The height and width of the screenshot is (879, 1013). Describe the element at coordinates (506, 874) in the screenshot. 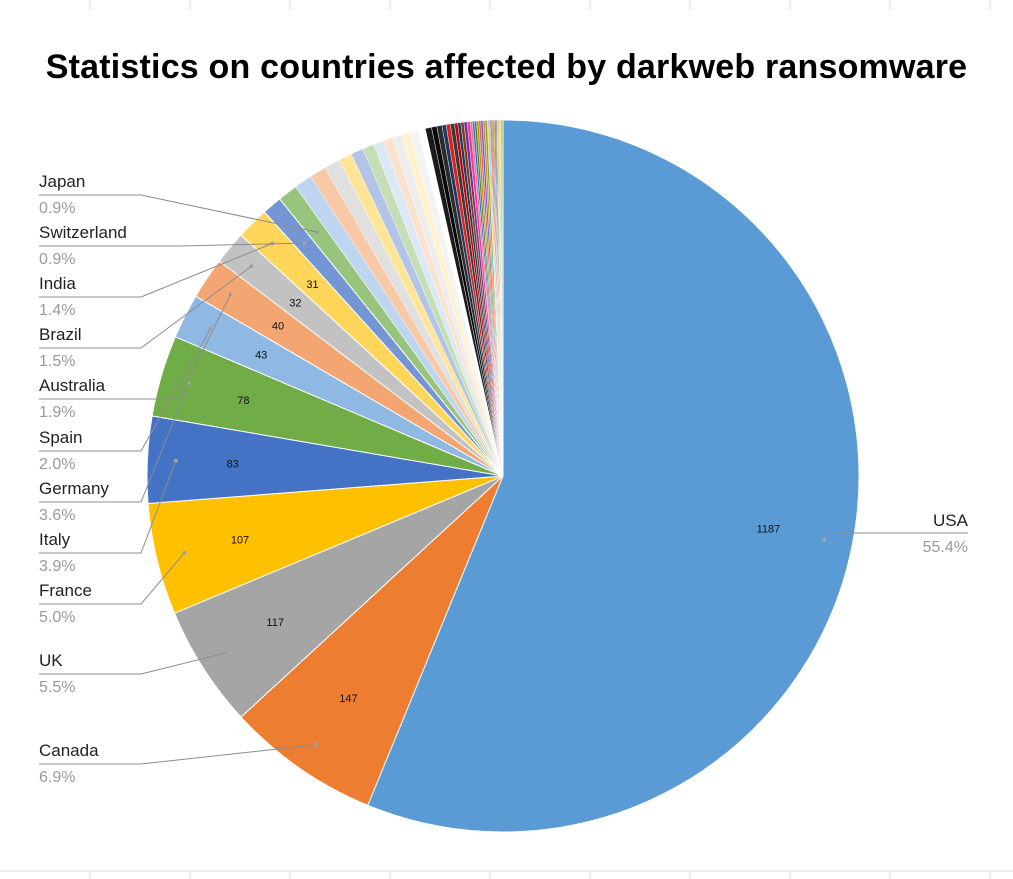

I see `spreadsheet-gridlines-bottom` at that location.